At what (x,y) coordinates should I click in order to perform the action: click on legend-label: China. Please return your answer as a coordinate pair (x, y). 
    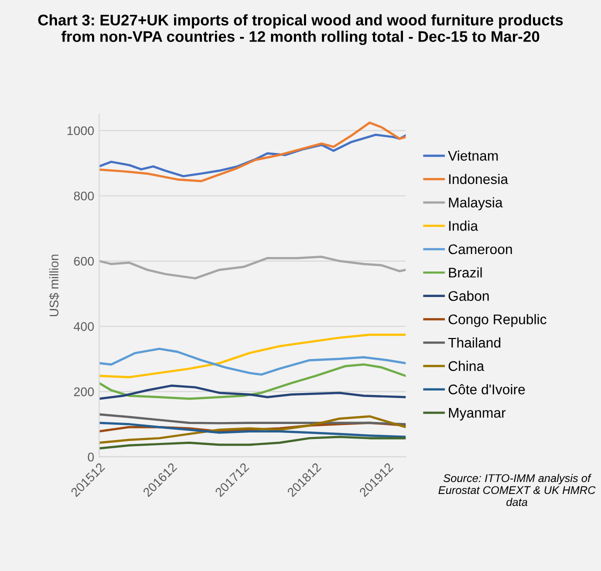
    Looking at the image, I should click on (466, 365).